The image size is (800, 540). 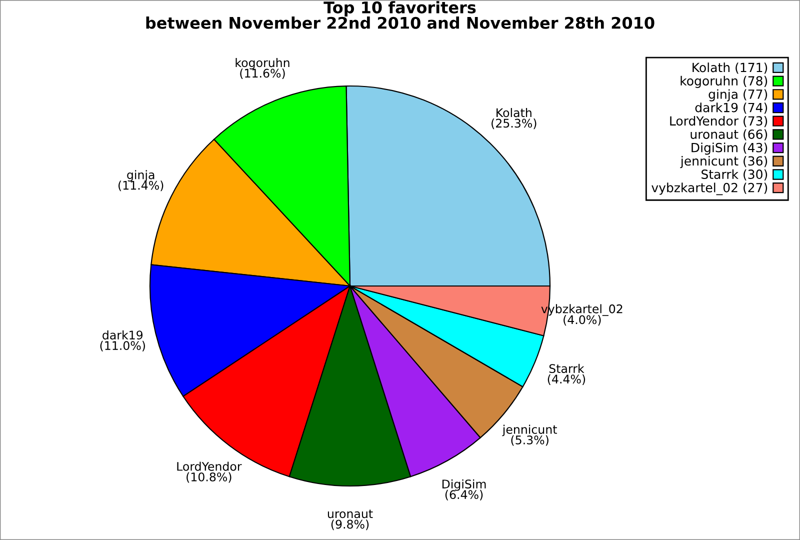 I want to click on data-label: LordYendor (10.8%), so click(x=209, y=472).